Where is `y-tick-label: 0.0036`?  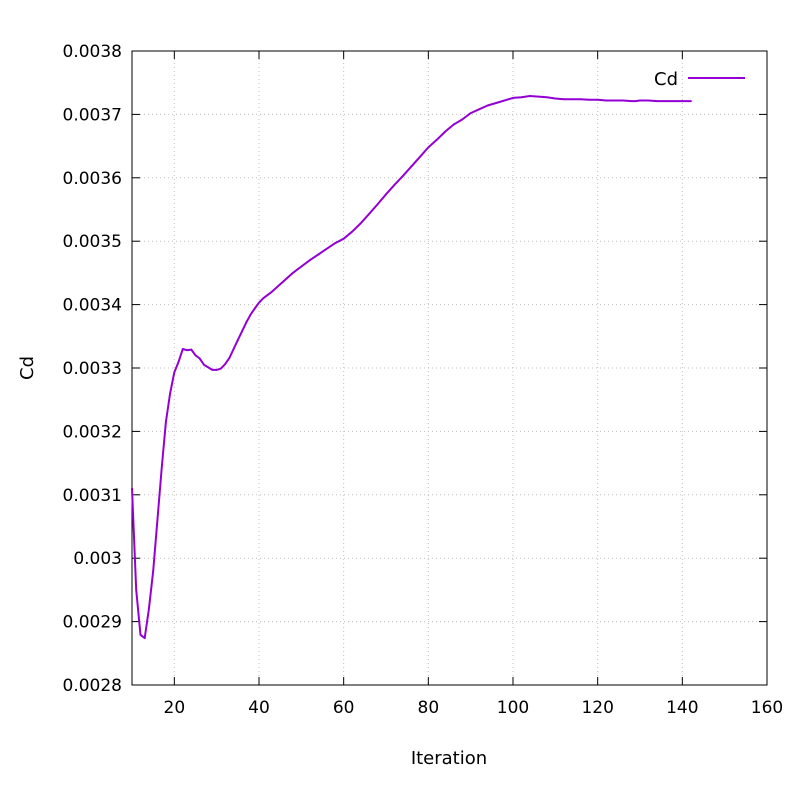 y-tick-label: 0.0036 is located at coordinates (92, 179).